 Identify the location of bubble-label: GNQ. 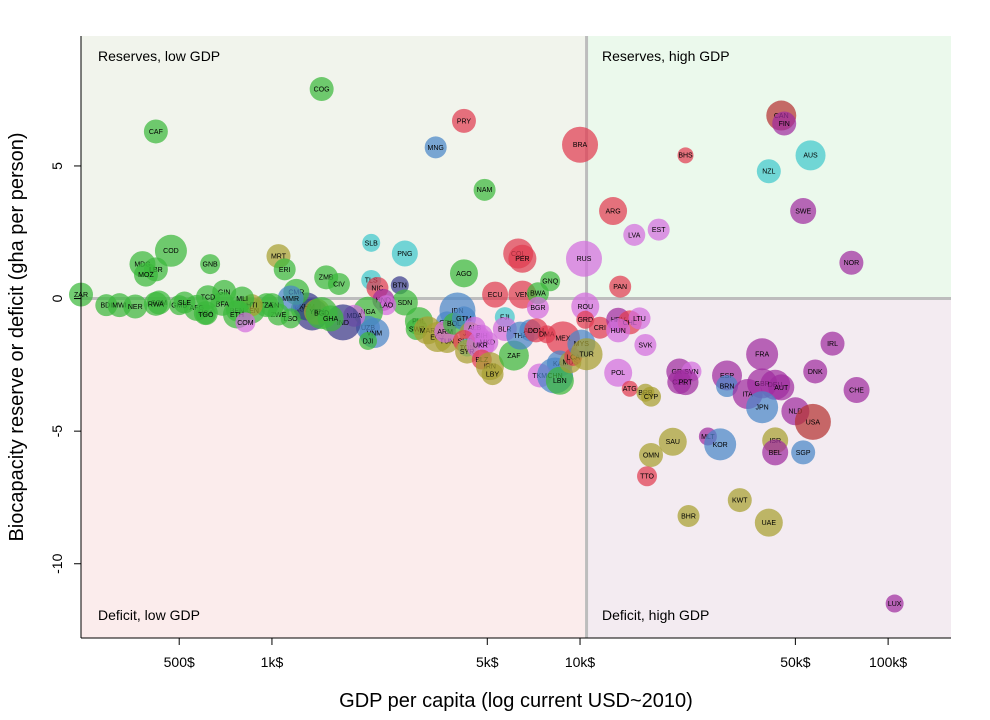
(550, 282).